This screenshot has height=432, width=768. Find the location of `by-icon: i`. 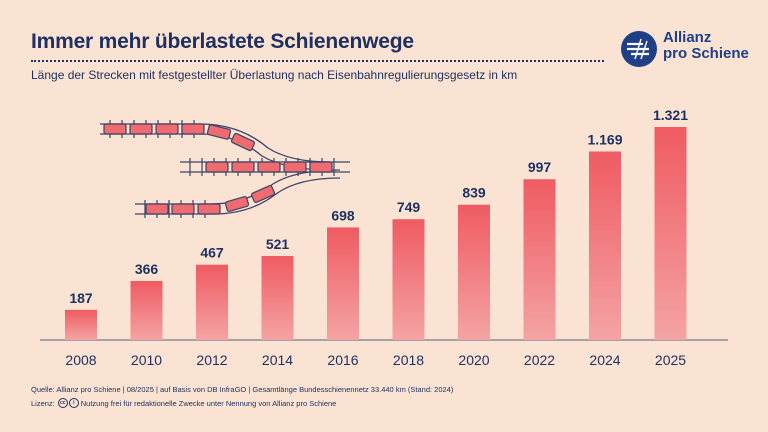

by-icon: i is located at coordinates (73, 403).